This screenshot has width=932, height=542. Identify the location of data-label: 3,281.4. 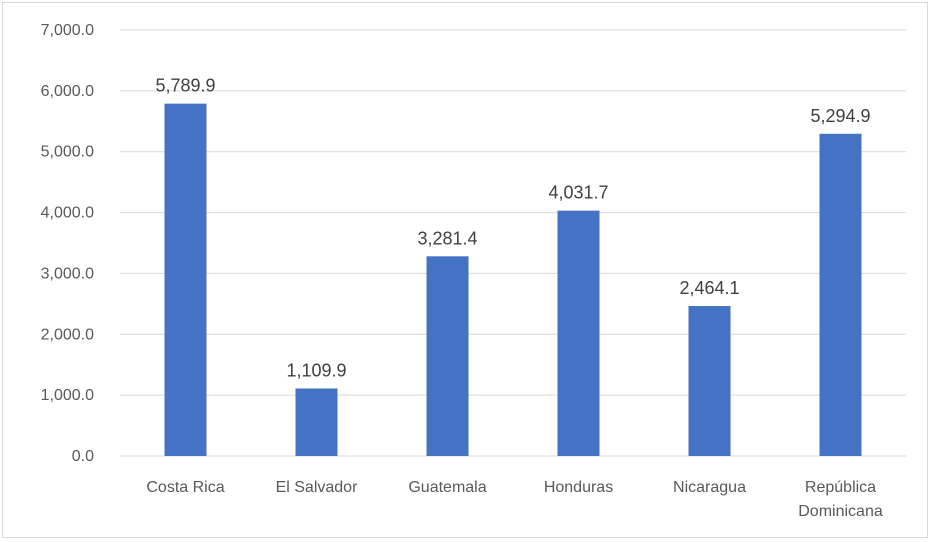
(447, 238).